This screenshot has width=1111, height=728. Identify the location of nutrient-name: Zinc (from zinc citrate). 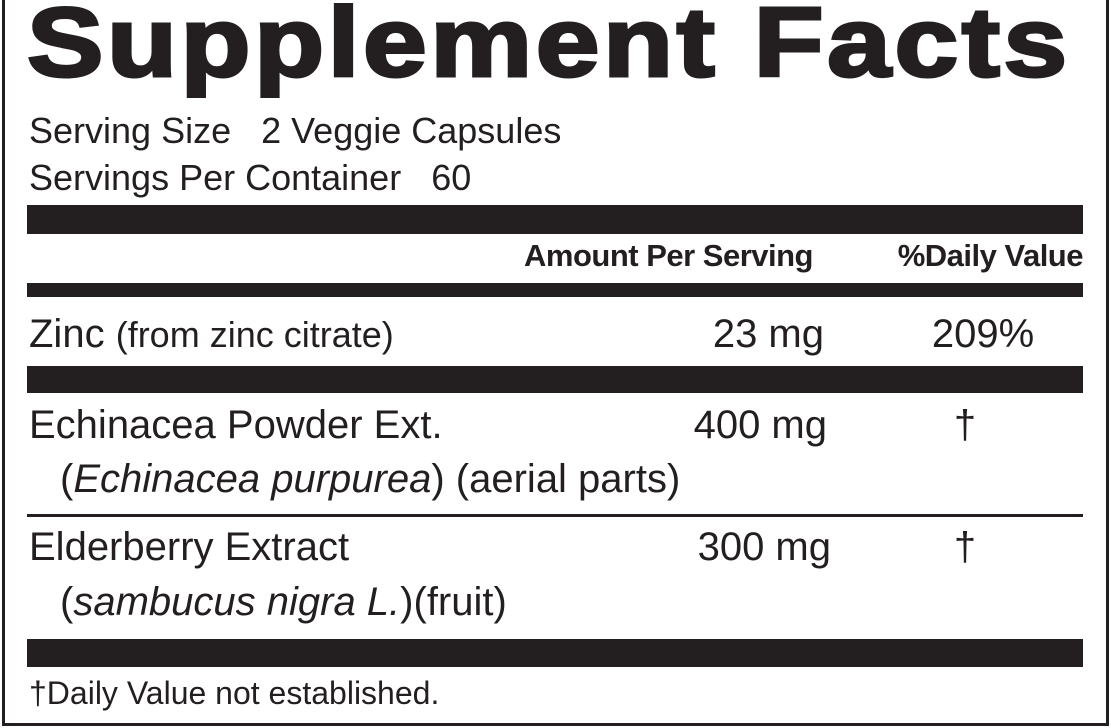
(211, 334).